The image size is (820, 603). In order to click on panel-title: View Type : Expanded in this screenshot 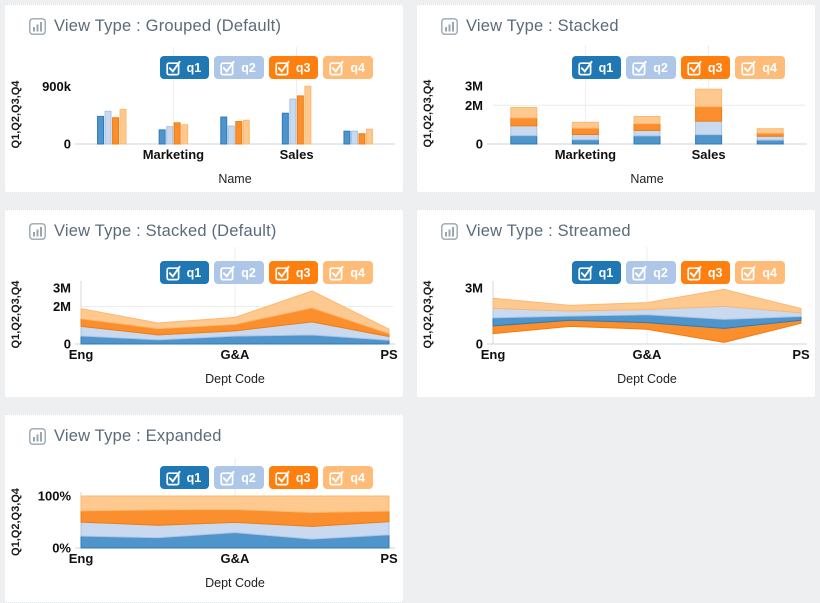, I will do `click(138, 436)`.